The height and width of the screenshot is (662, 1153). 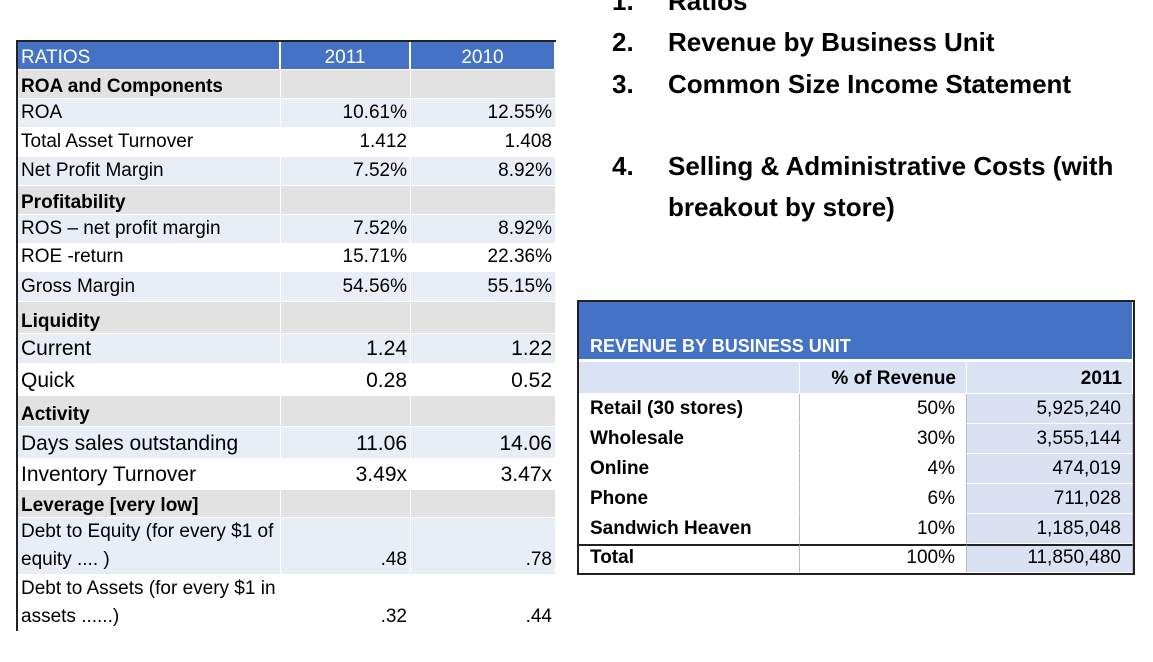 What do you see at coordinates (483, 474) in the screenshot?
I see `value-cell: 3.47x` at bounding box center [483, 474].